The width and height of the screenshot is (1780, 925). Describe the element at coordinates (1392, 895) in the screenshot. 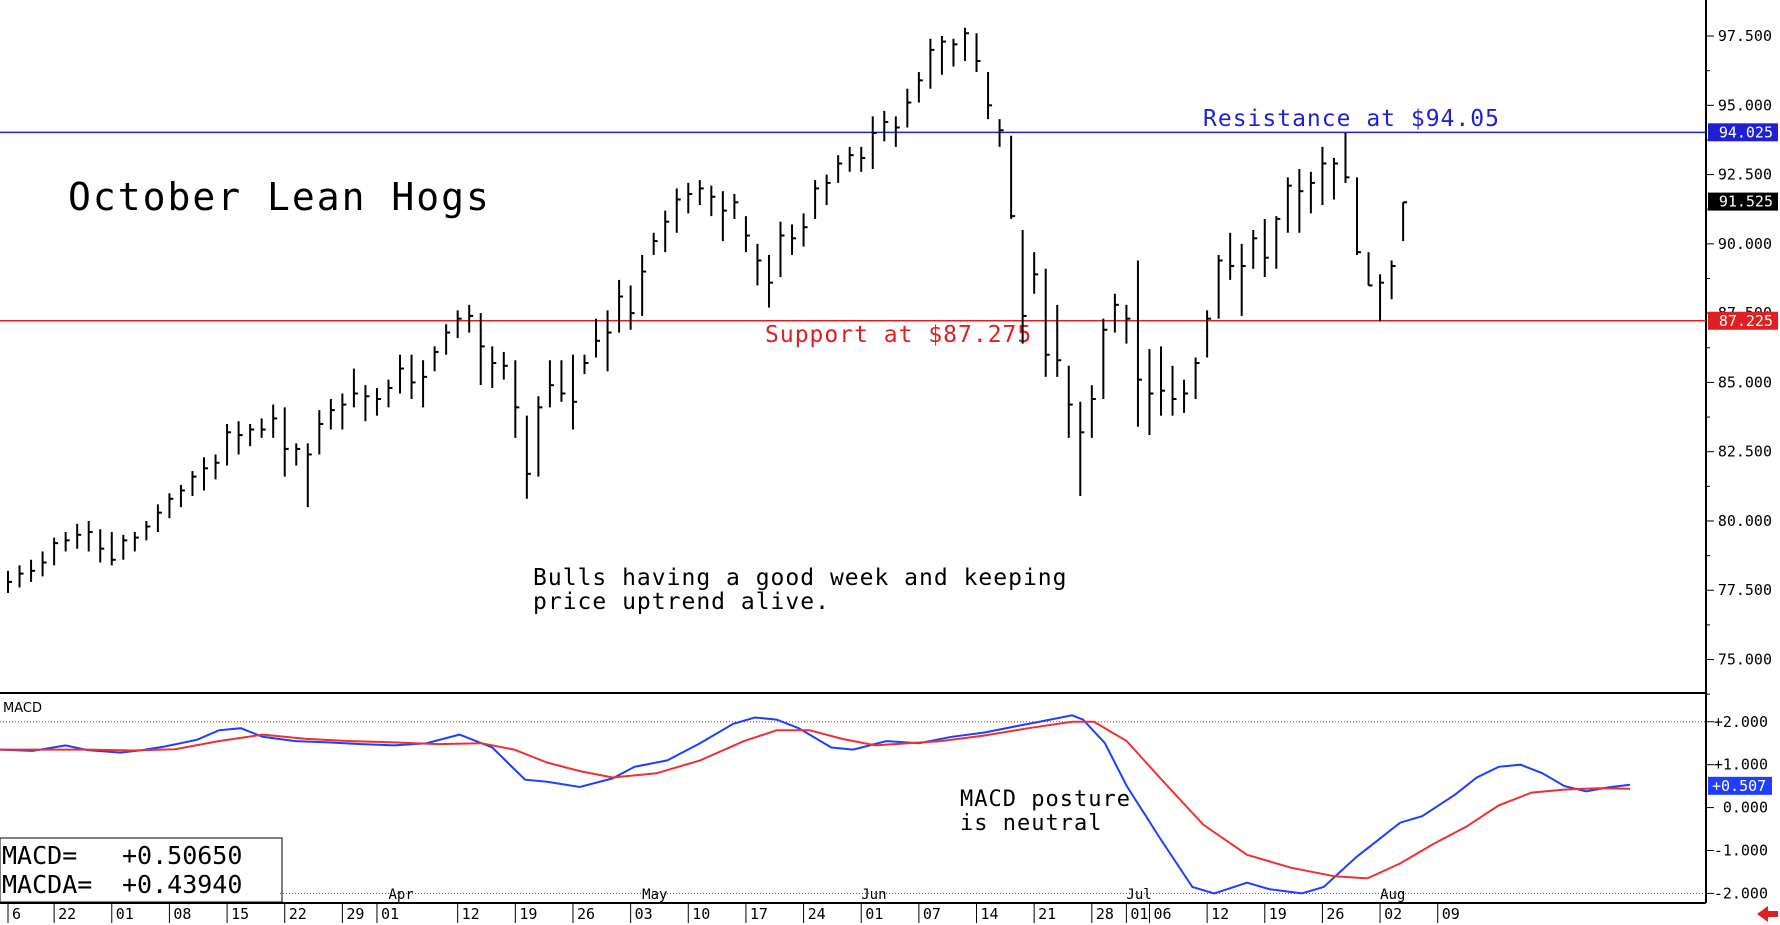

I see `month-label: Aug` at that location.